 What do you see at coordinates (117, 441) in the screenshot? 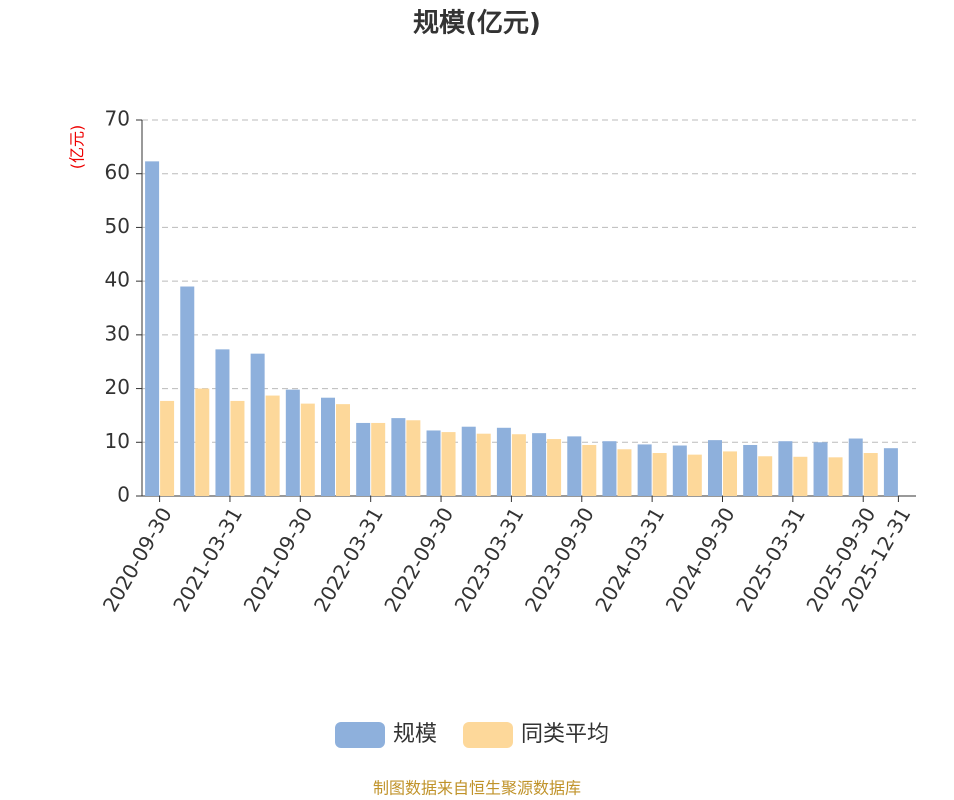
I see `y-tick-label: 10` at bounding box center [117, 441].